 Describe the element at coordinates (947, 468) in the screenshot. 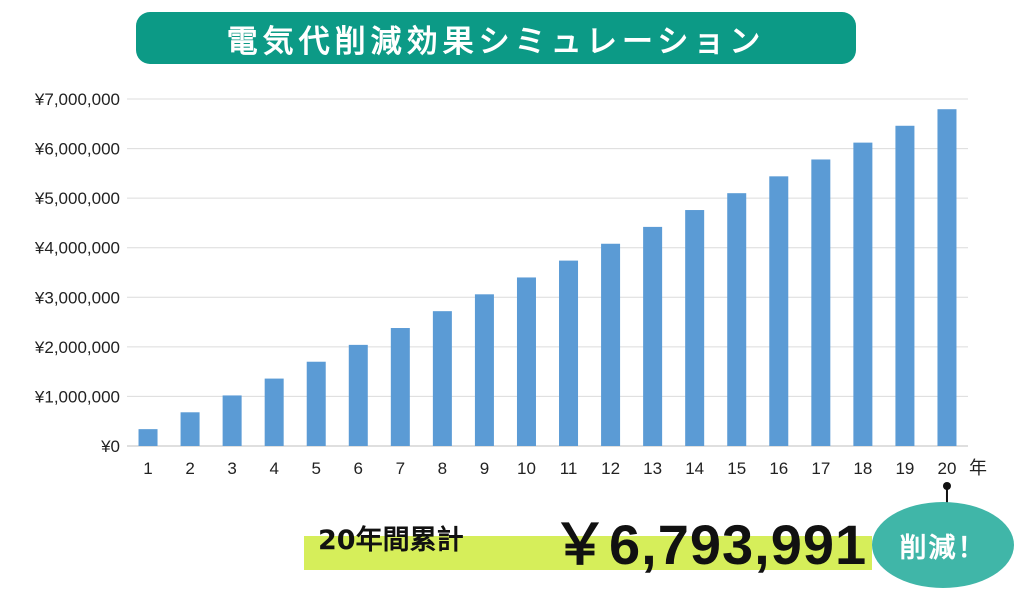

I see `x-tick-label: 20` at that location.